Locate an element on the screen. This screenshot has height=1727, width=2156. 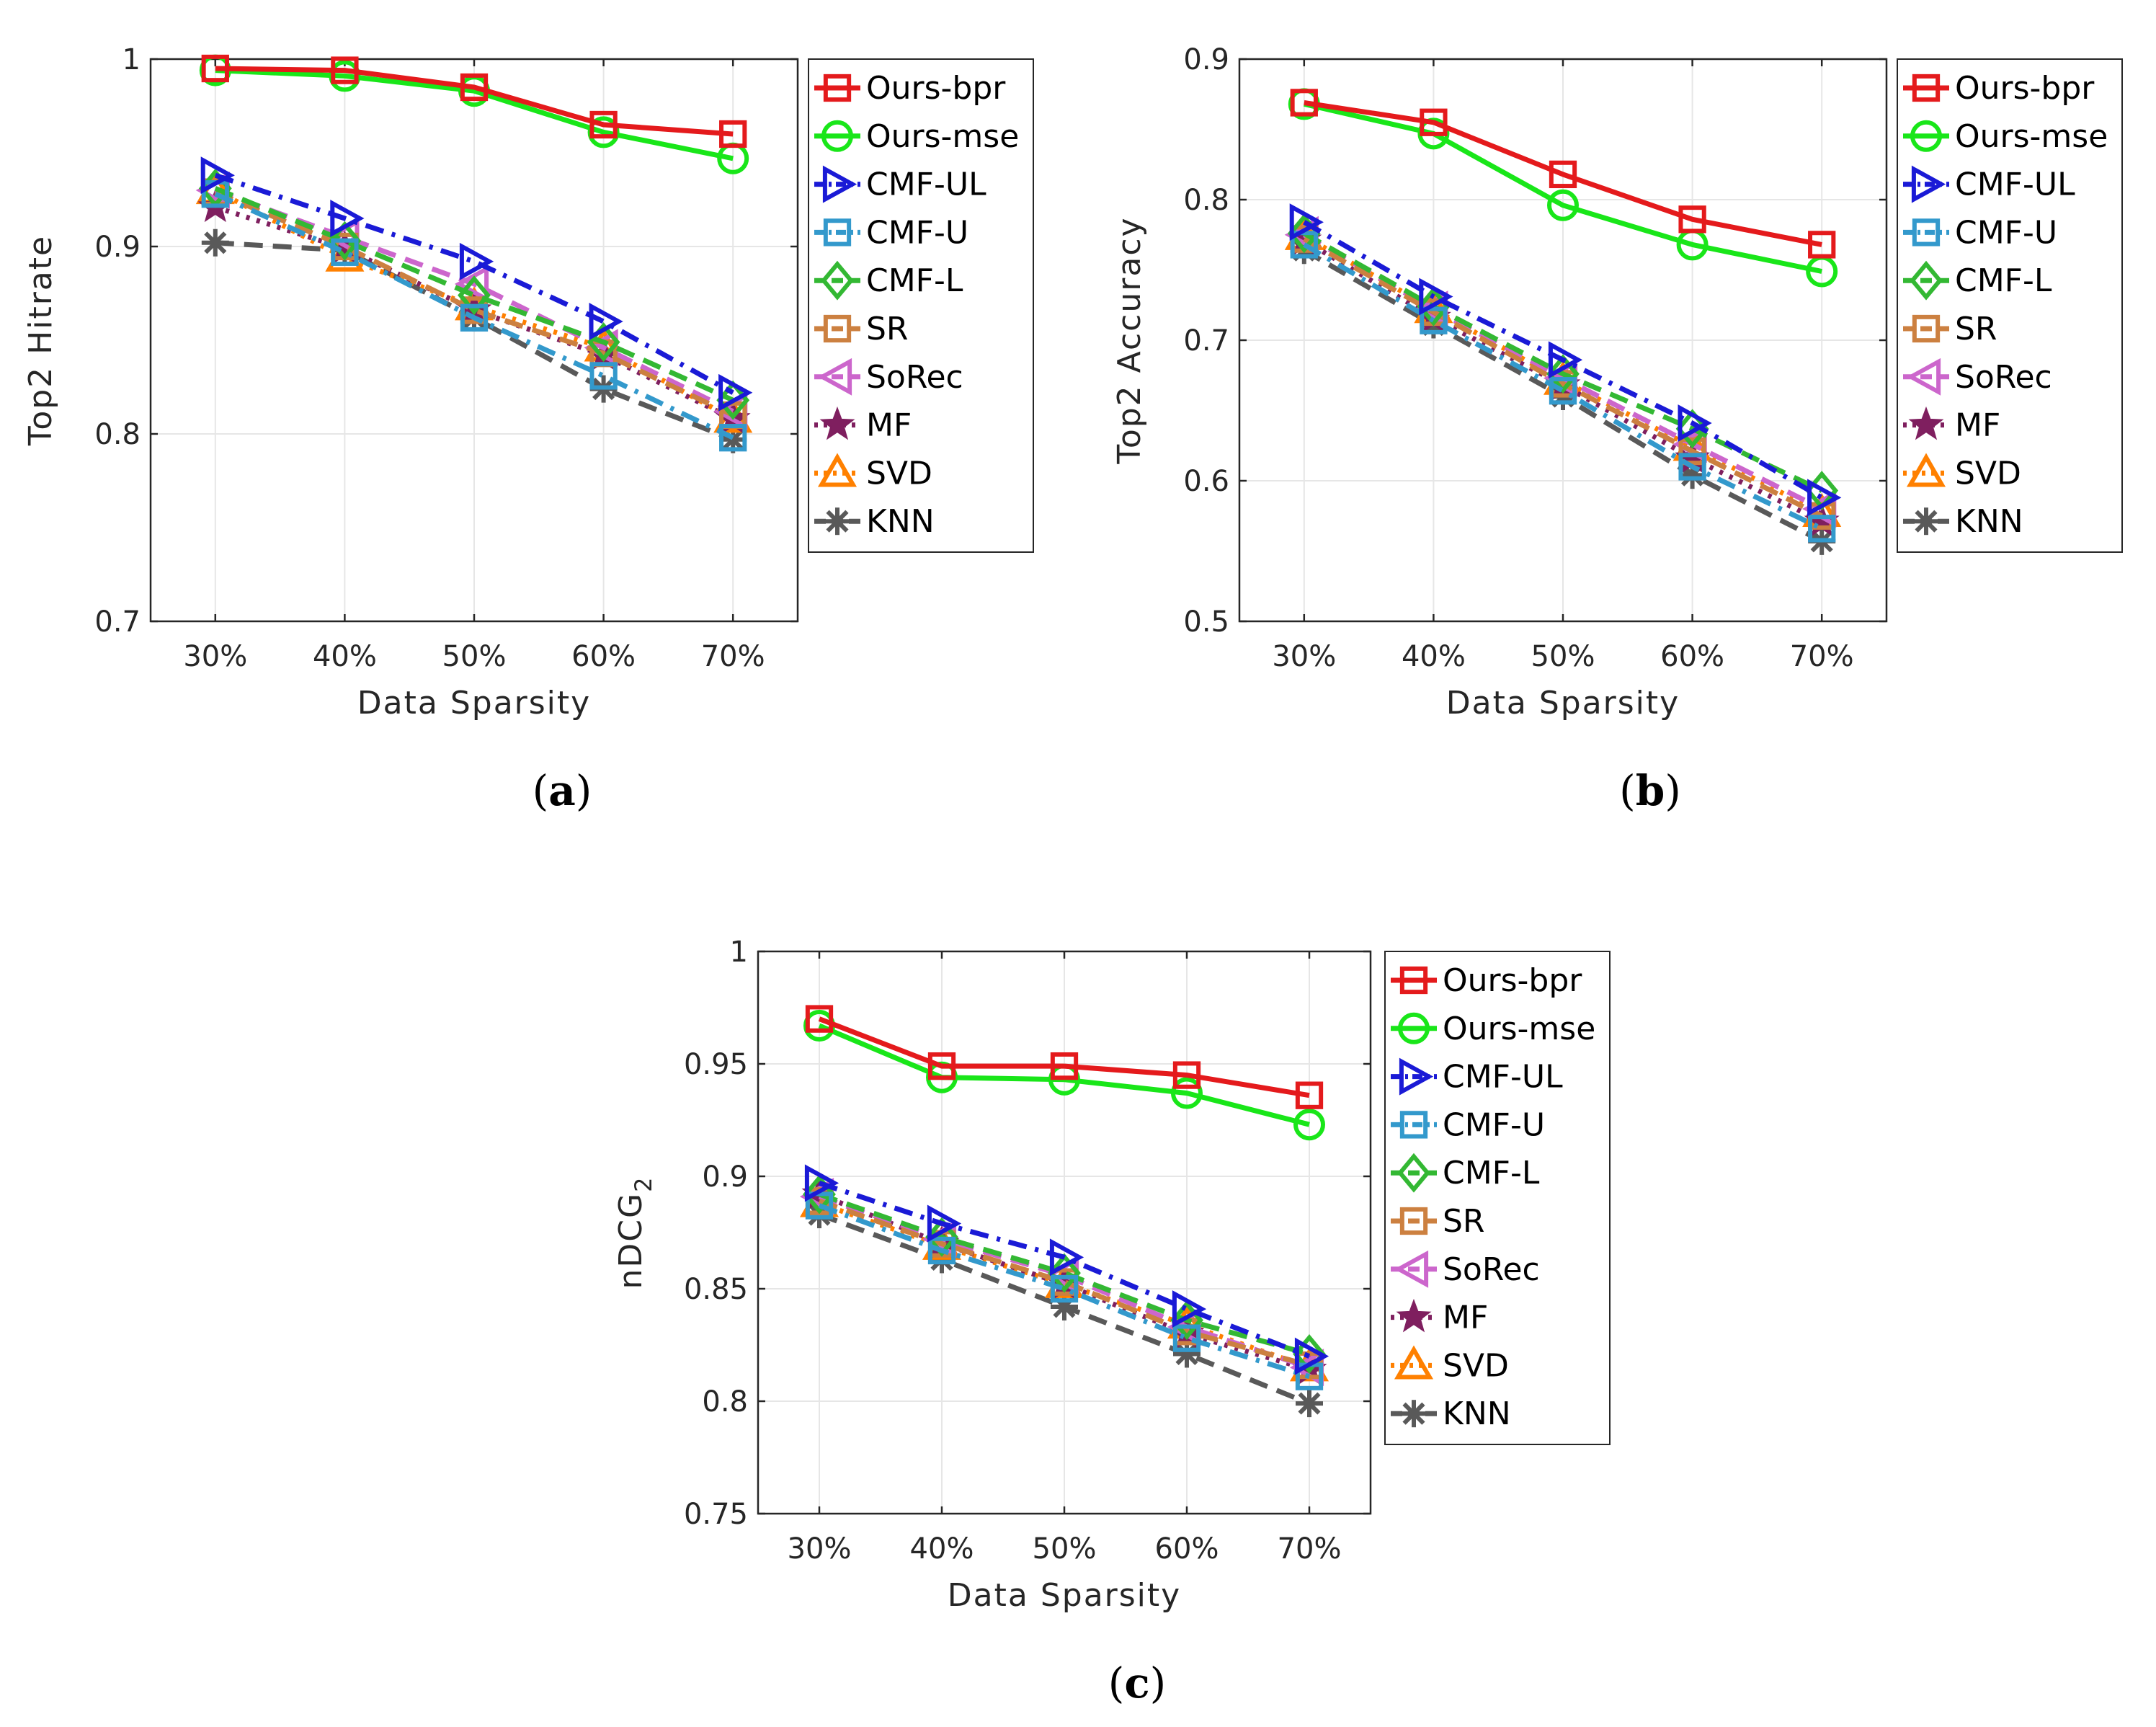
y-tick-label: 1 is located at coordinates (739, 952).